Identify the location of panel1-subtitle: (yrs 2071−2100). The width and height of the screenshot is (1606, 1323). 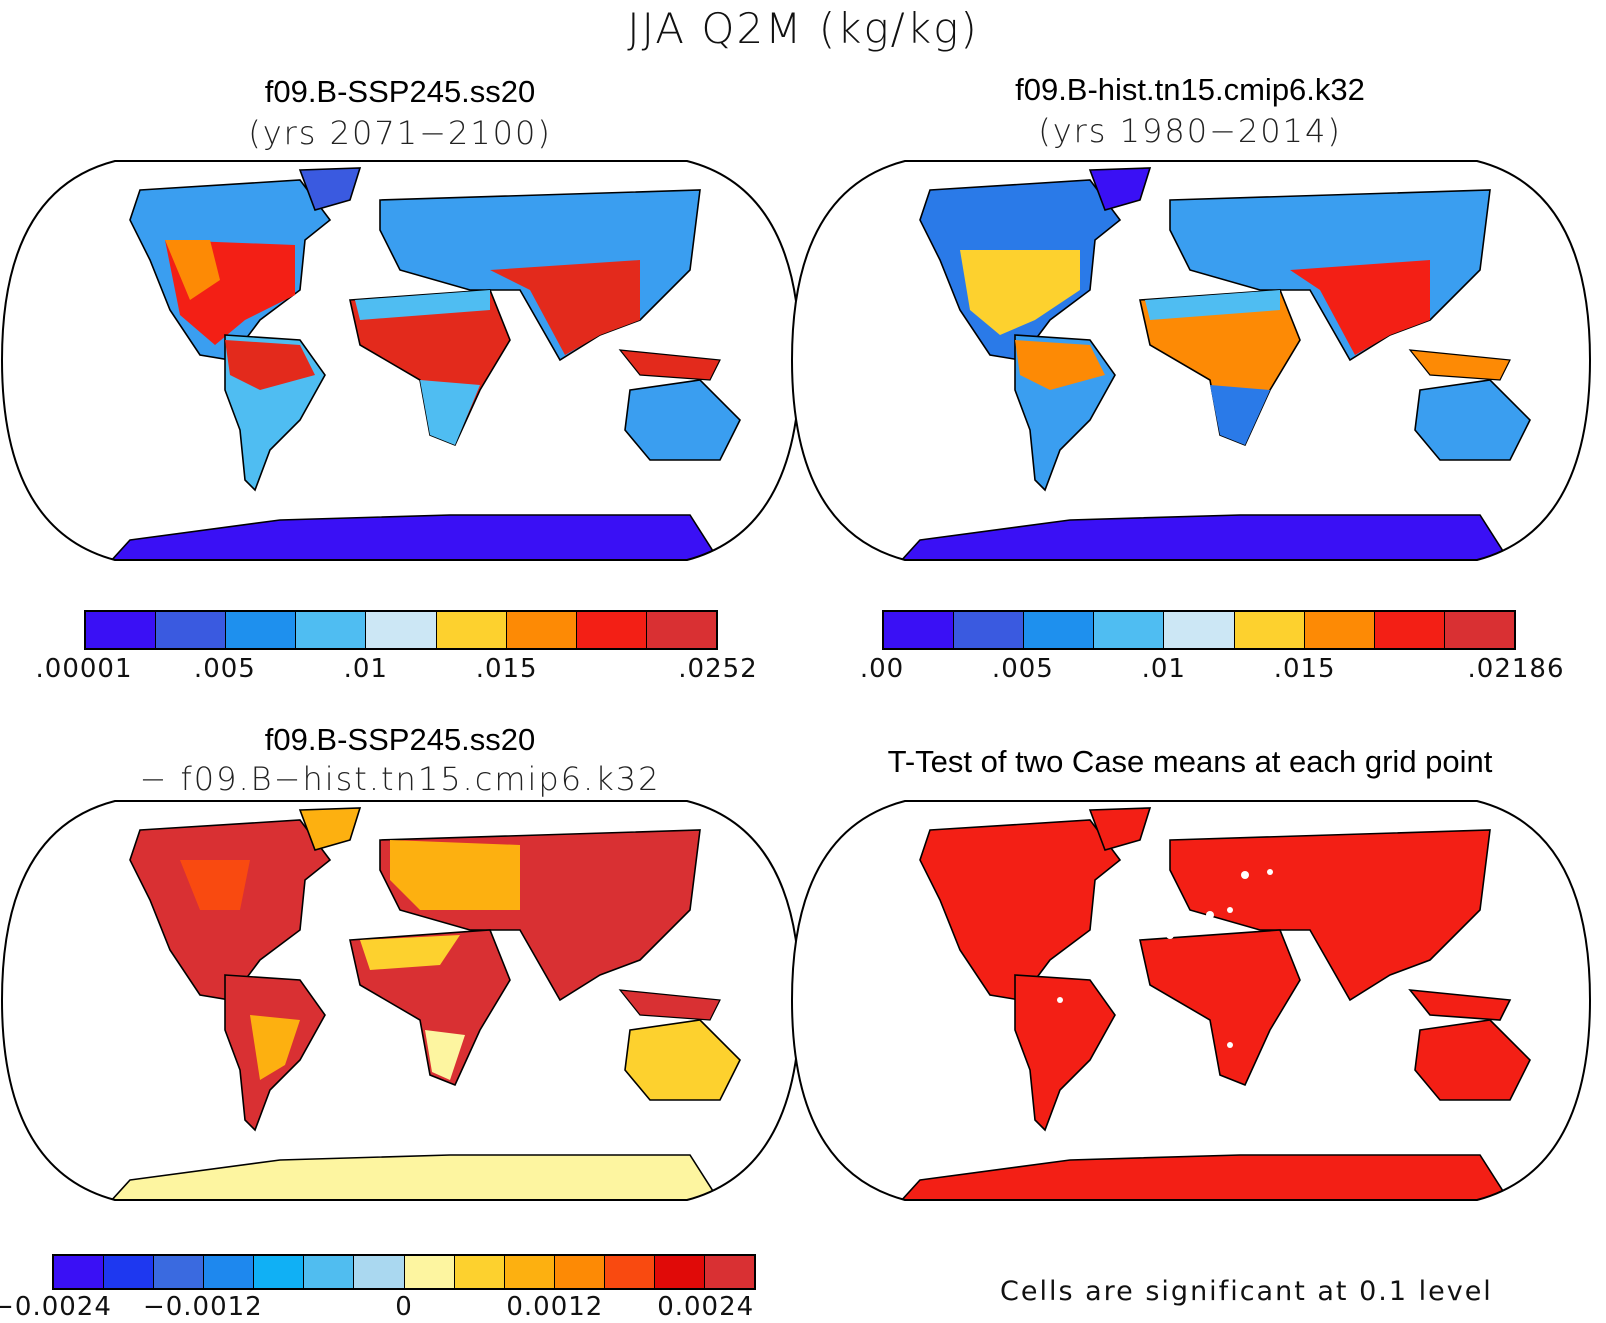
(400, 133).